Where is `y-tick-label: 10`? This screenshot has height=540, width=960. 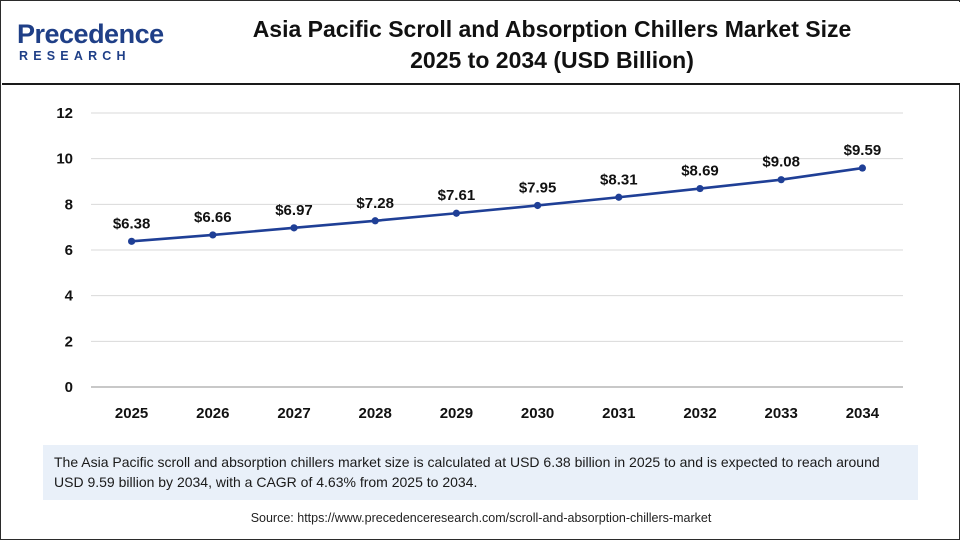
y-tick-label: 10 is located at coordinates (64, 159).